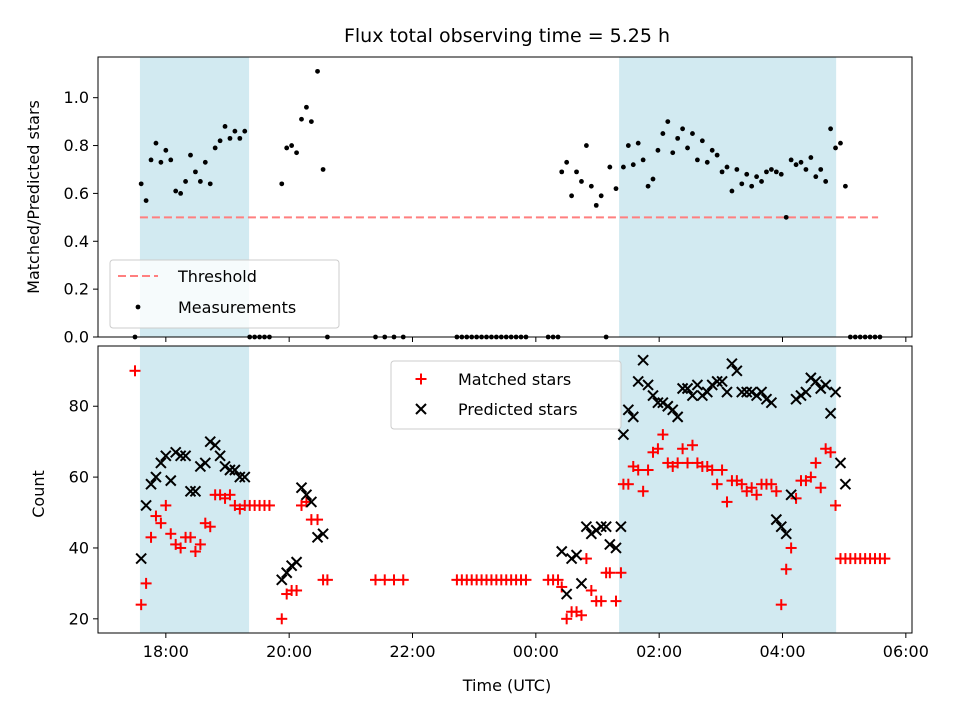  Describe the element at coordinates (782, 651) in the screenshot. I see `bottom-xtick-label: 04:00` at that location.